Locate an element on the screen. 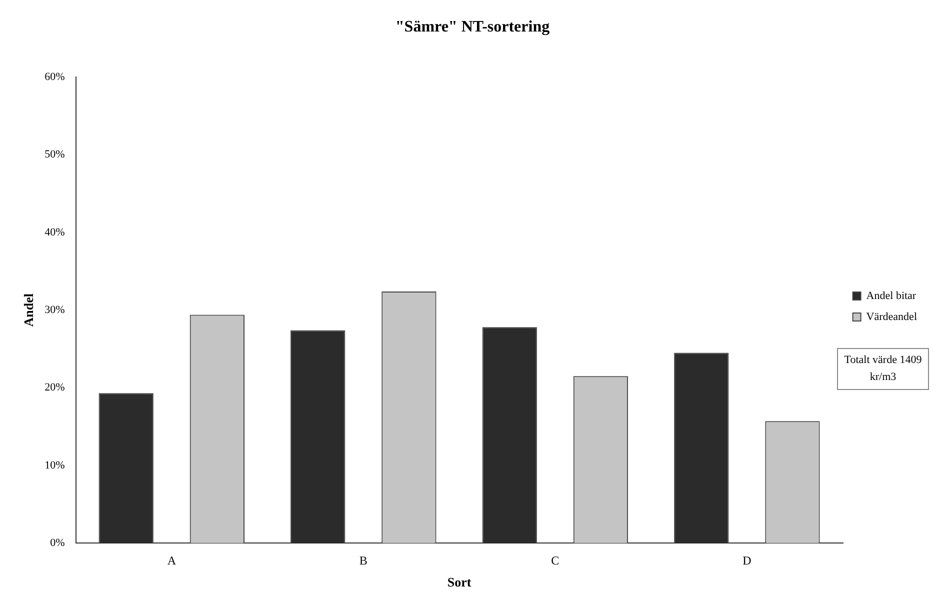 The width and height of the screenshot is (945, 613). y-axis-title: Andel is located at coordinates (28, 310).